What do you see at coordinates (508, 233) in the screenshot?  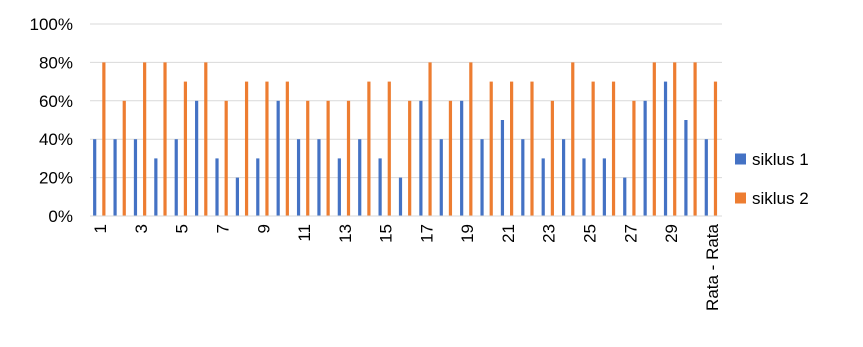 I see `x-tick-label: 21` at bounding box center [508, 233].